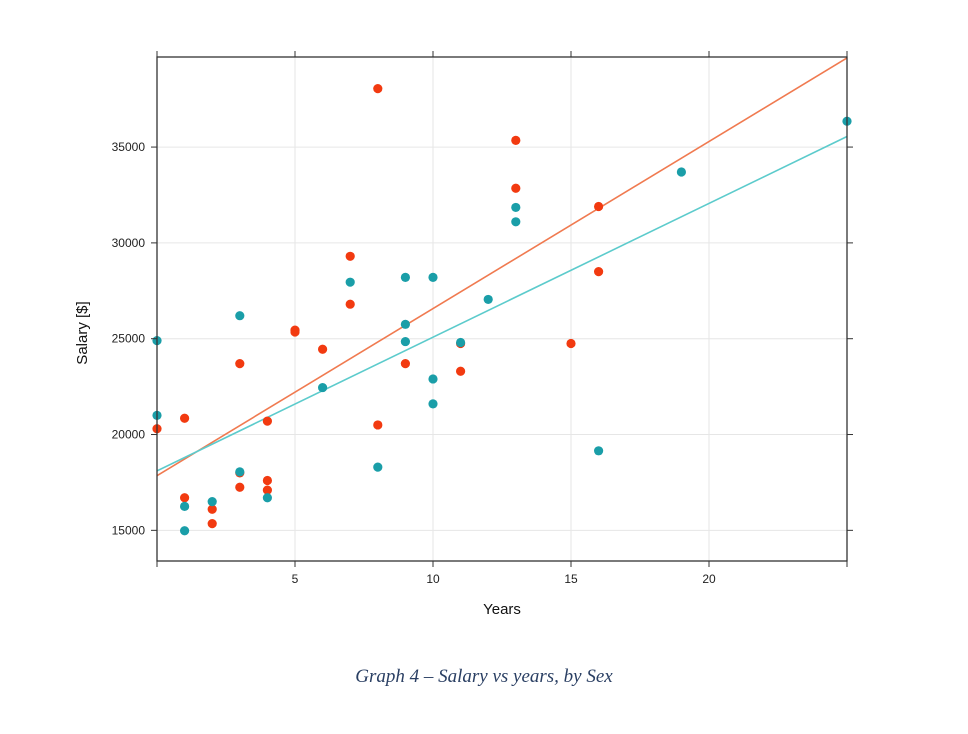  I want to click on x-tick-label: 5, so click(295, 579).